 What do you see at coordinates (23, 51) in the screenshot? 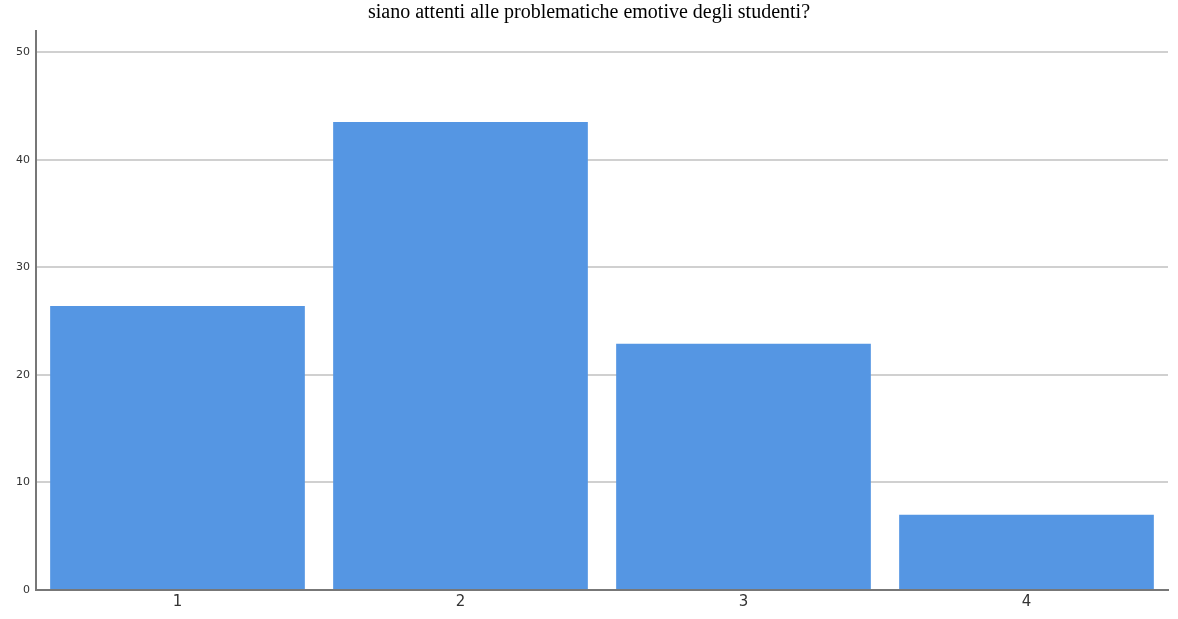
I see `y-tick-label: 50` at bounding box center [23, 51].